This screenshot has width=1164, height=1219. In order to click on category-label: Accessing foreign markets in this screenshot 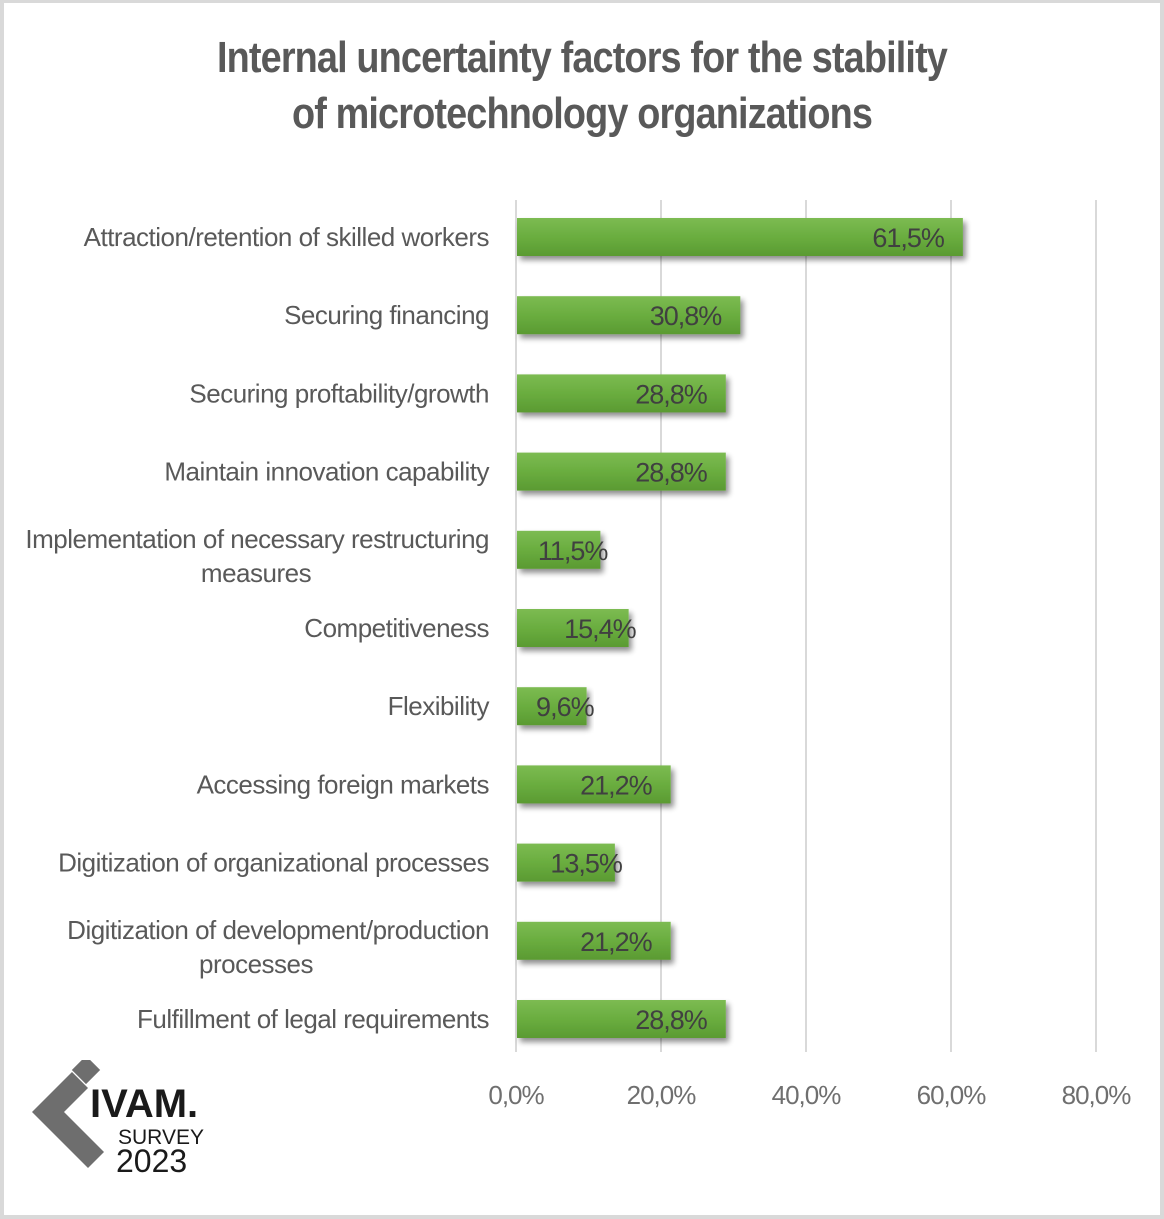, I will do `click(343, 784)`.